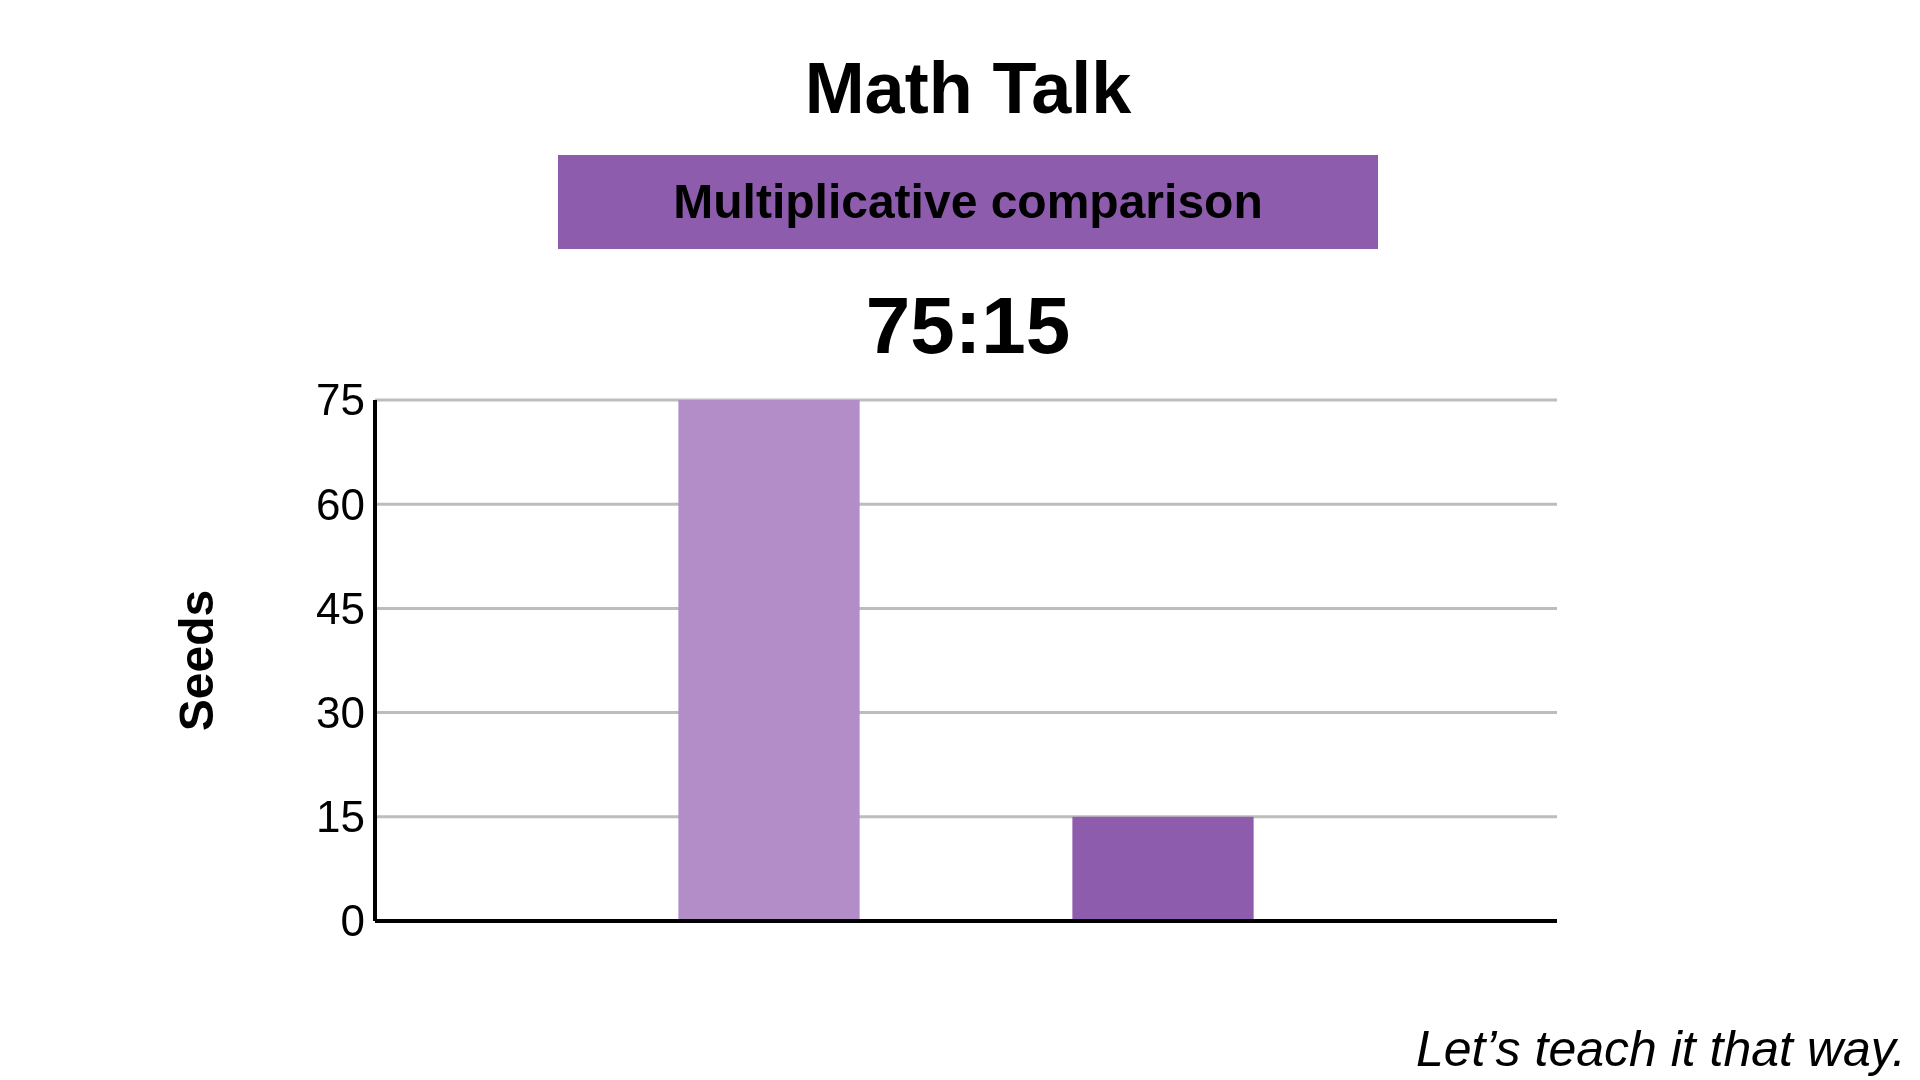 The height and width of the screenshot is (1080, 1920). I want to click on y-tick-label: 60, so click(340, 504).